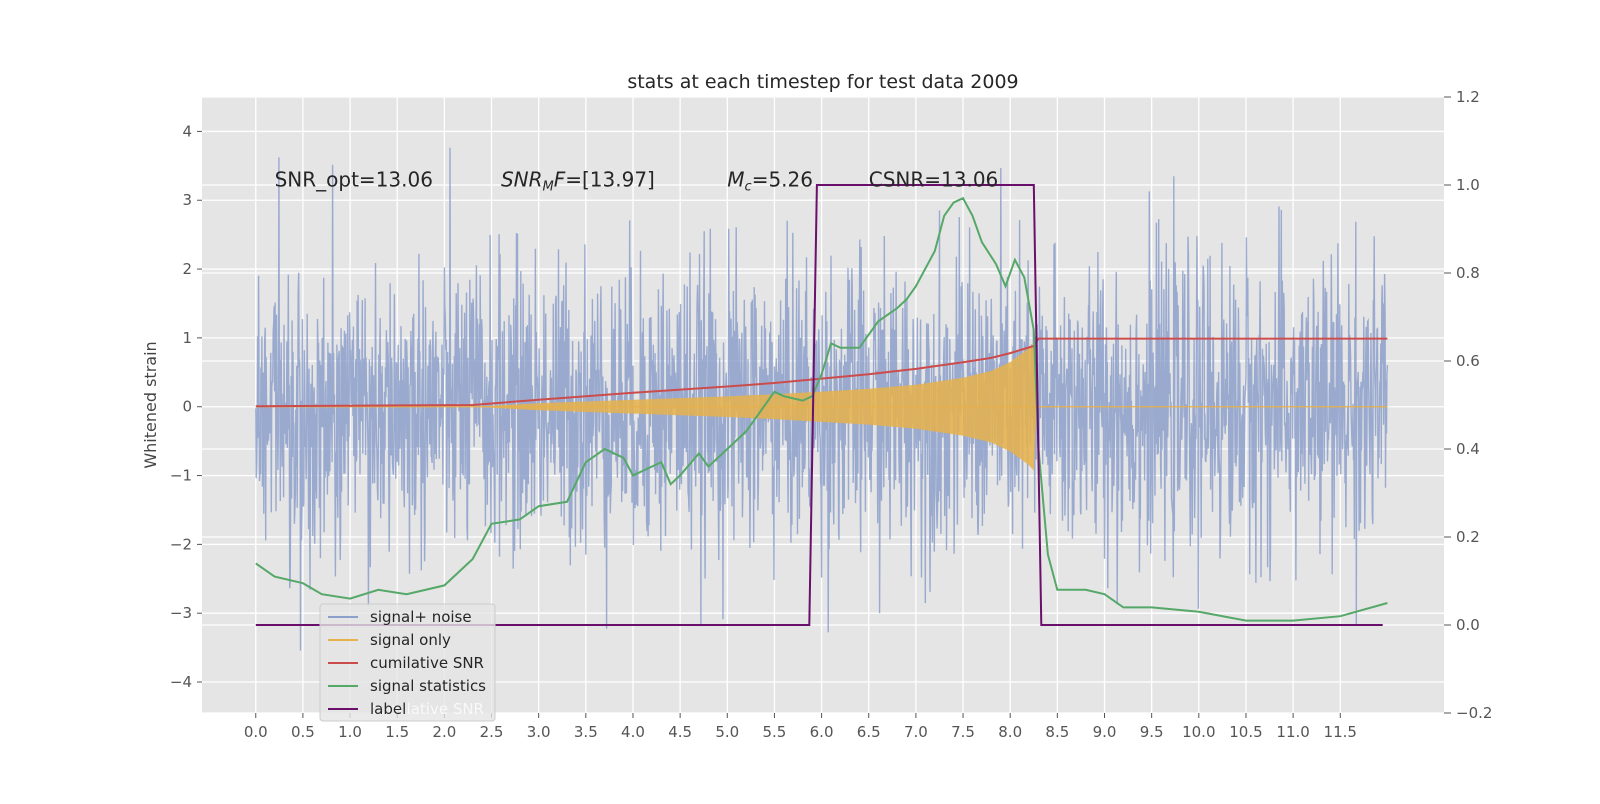 The image size is (1600, 804). I want to click on legend-ghost-label: cumilative SNR, so click(427, 709).